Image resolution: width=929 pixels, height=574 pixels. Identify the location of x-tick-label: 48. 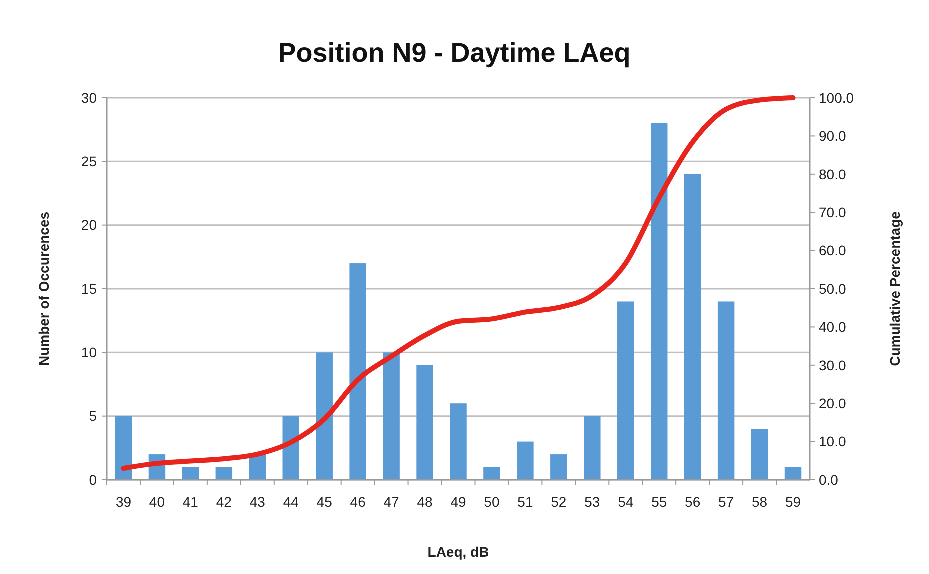
(425, 502).